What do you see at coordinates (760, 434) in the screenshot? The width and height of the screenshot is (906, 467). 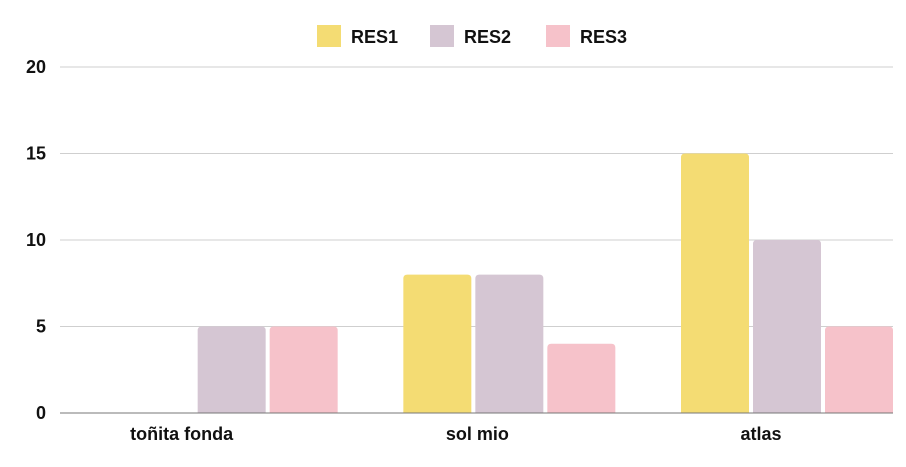 I see `x-category-label: atlas` at bounding box center [760, 434].